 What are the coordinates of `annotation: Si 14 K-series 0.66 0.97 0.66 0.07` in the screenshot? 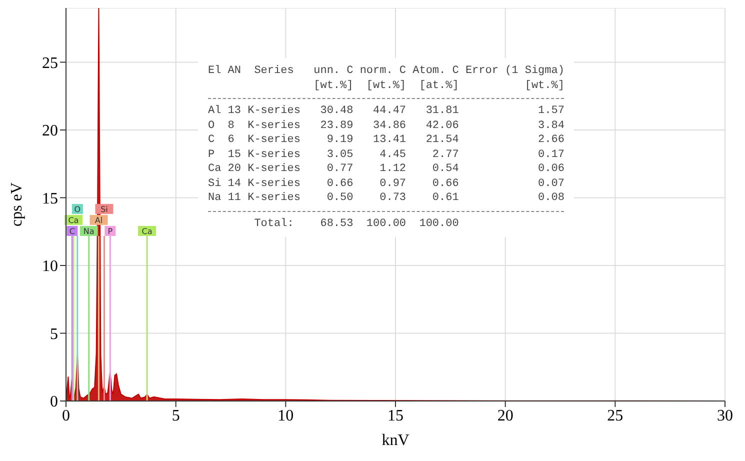 It's located at (386, 183).